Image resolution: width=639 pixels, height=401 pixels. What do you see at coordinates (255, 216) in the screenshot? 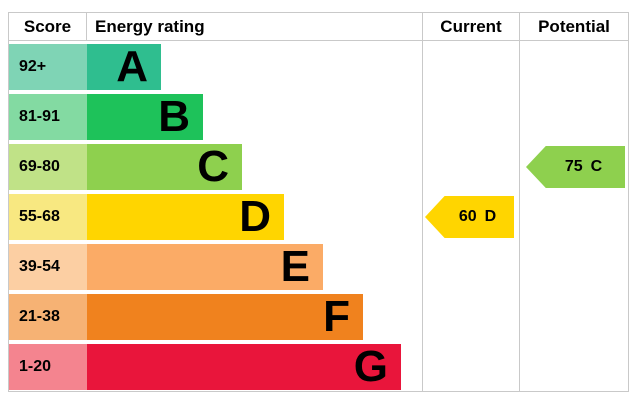
I see `band-letter: D` at bounding box center [255, 216].